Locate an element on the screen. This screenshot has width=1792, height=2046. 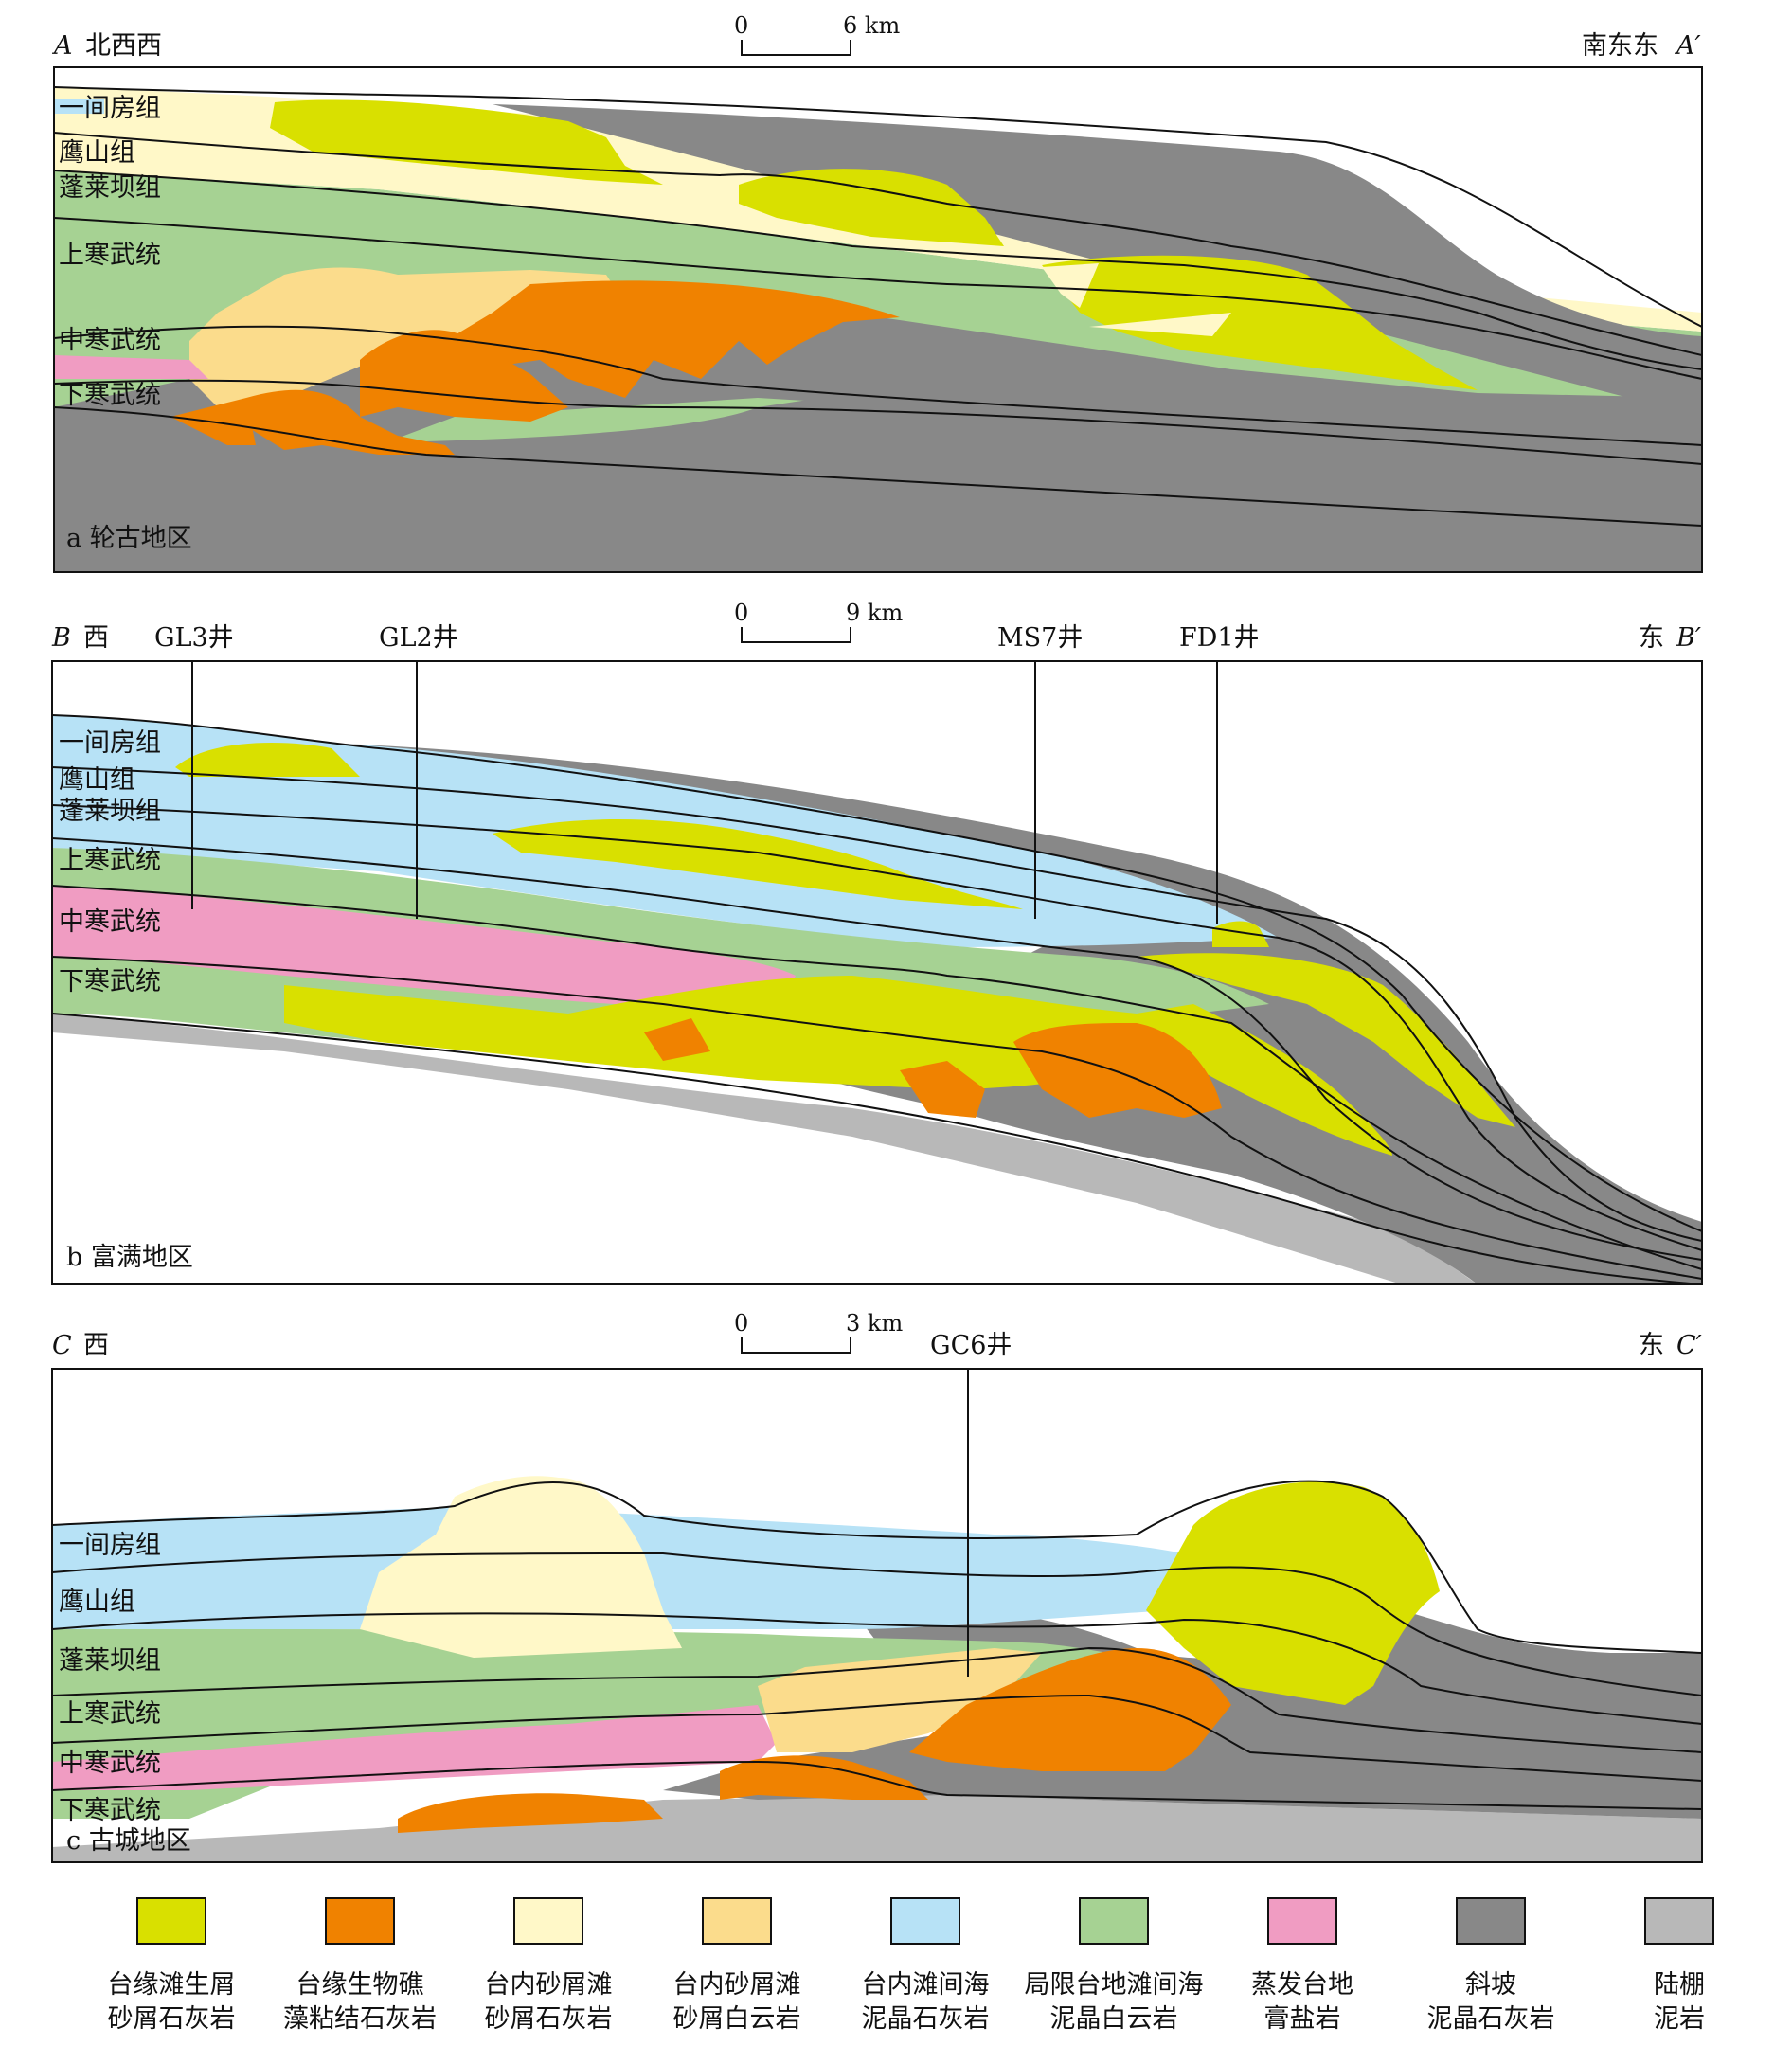
panel-a-scale-zero: 0 is located at coordinates (741, 25).